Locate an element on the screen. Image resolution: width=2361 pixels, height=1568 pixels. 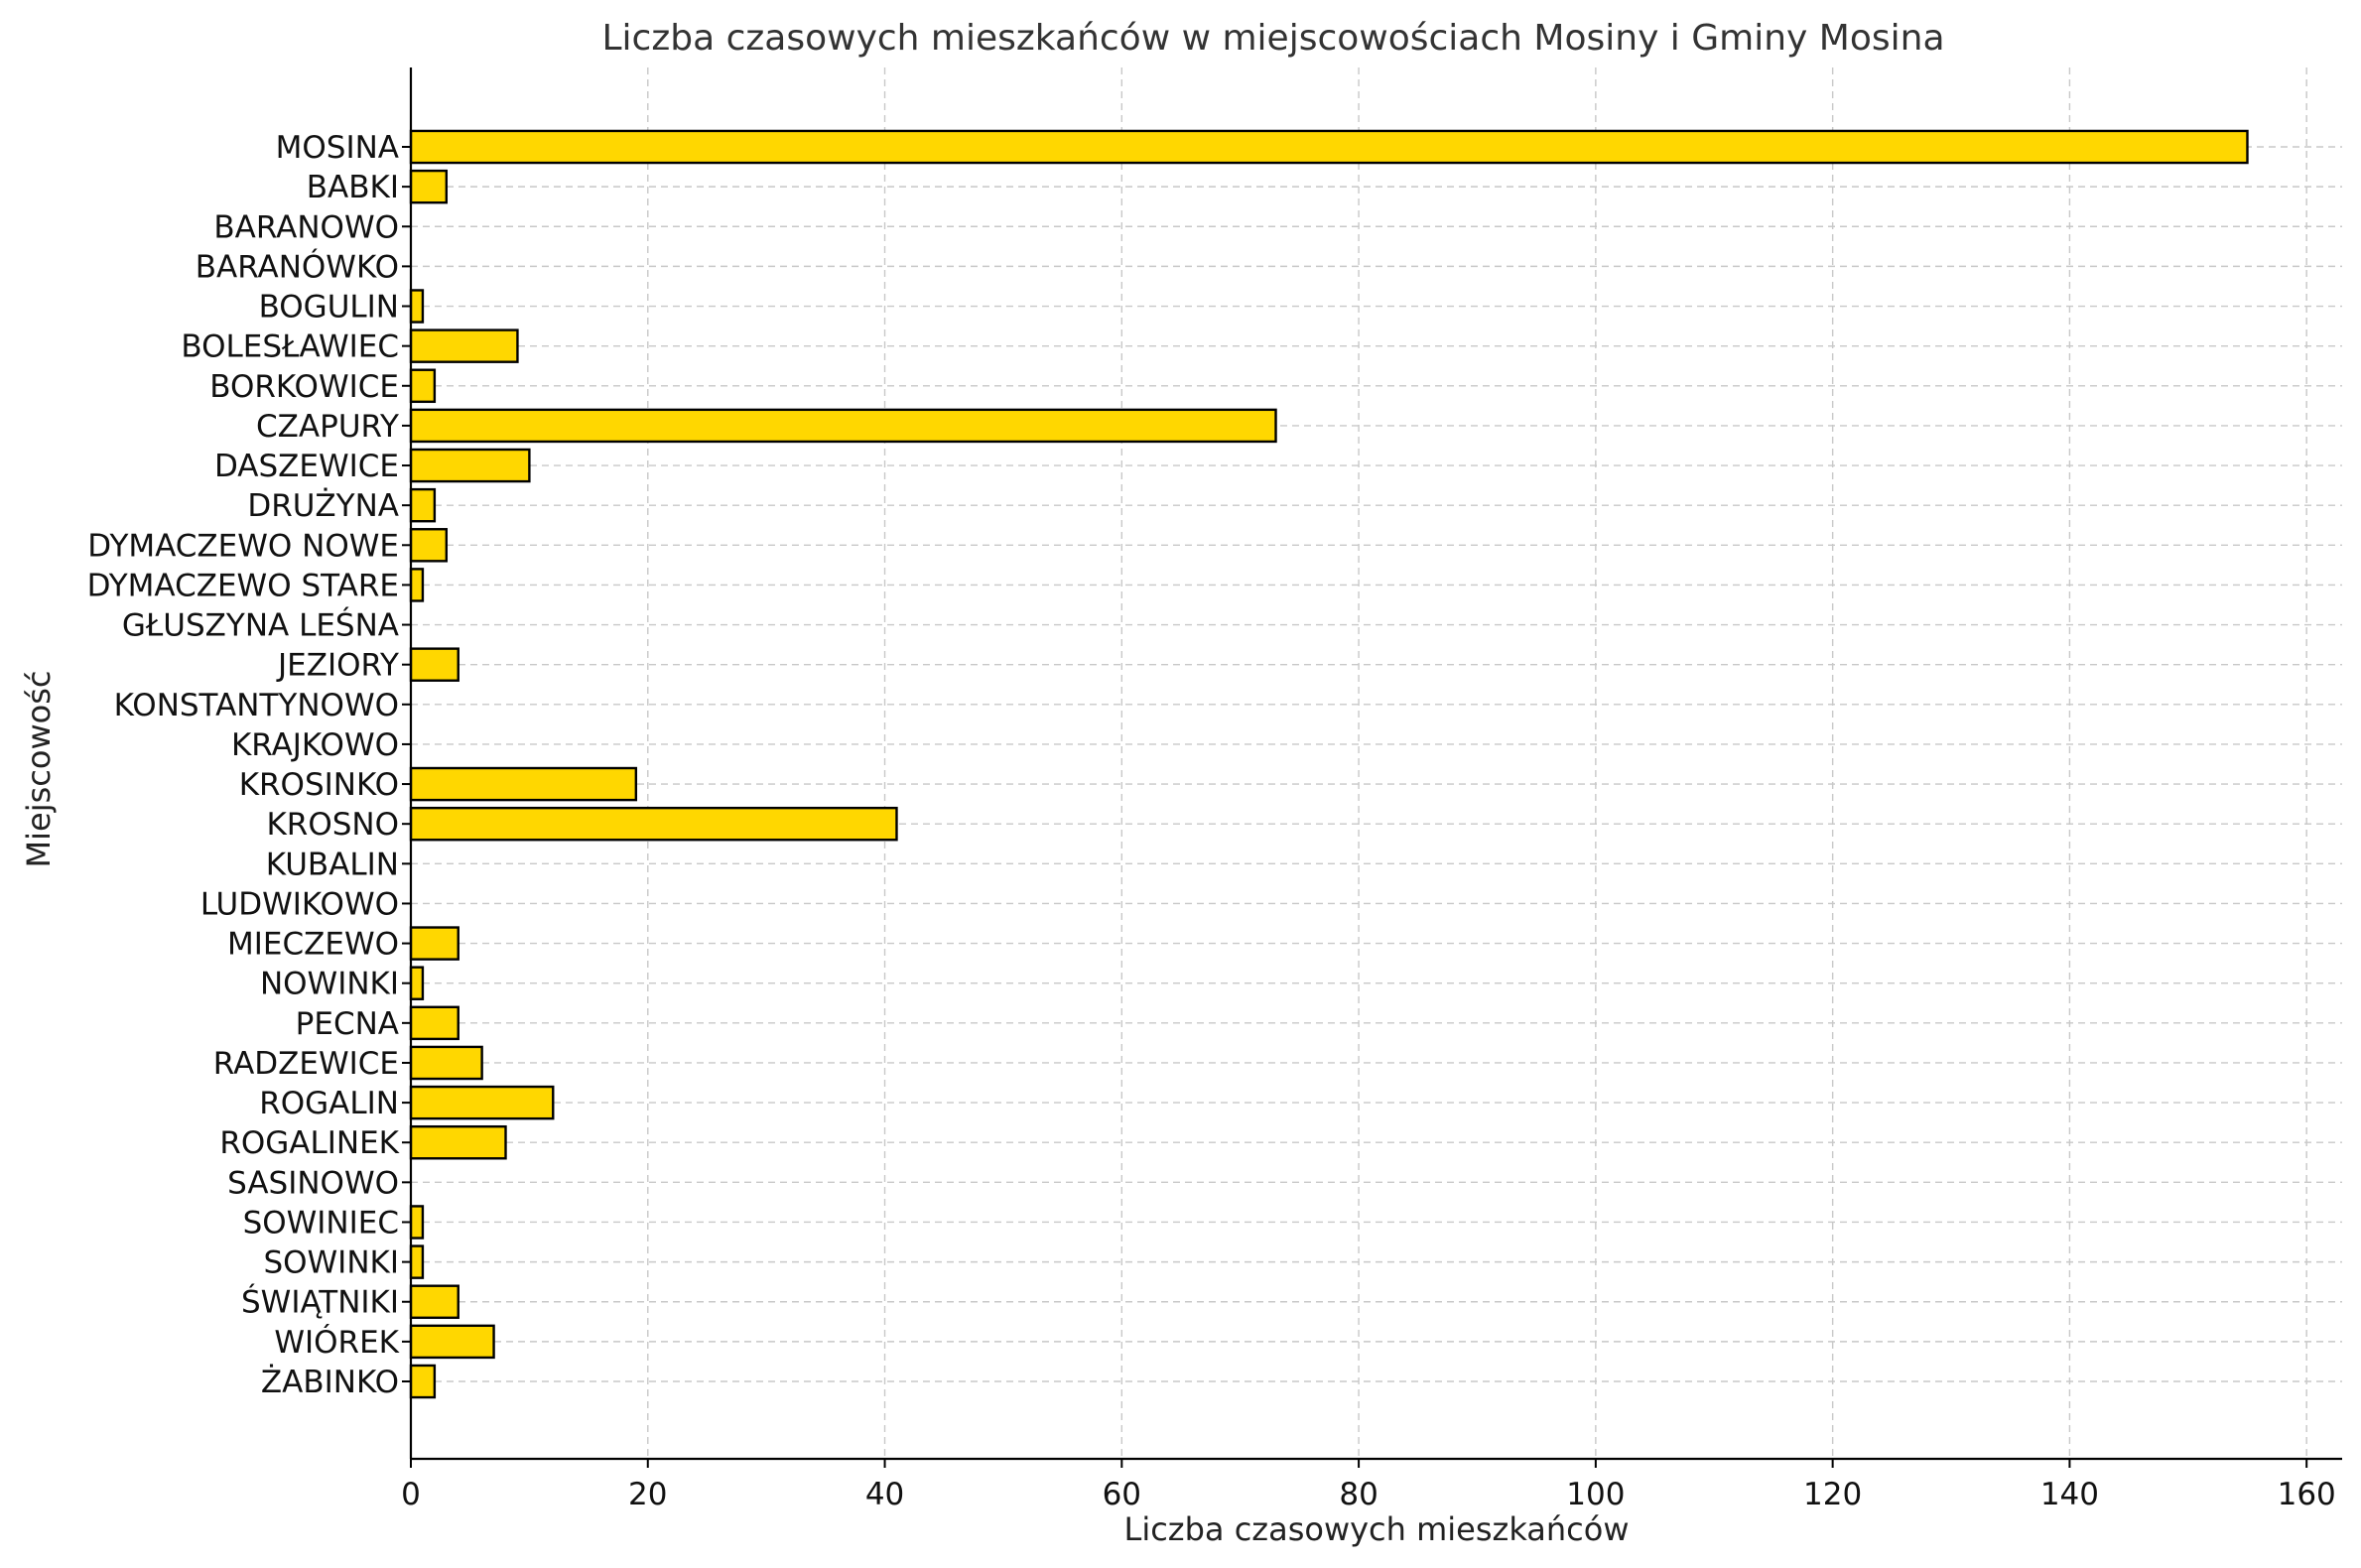
y-tick-label: MOSINA is located at coordinates (337, 148).